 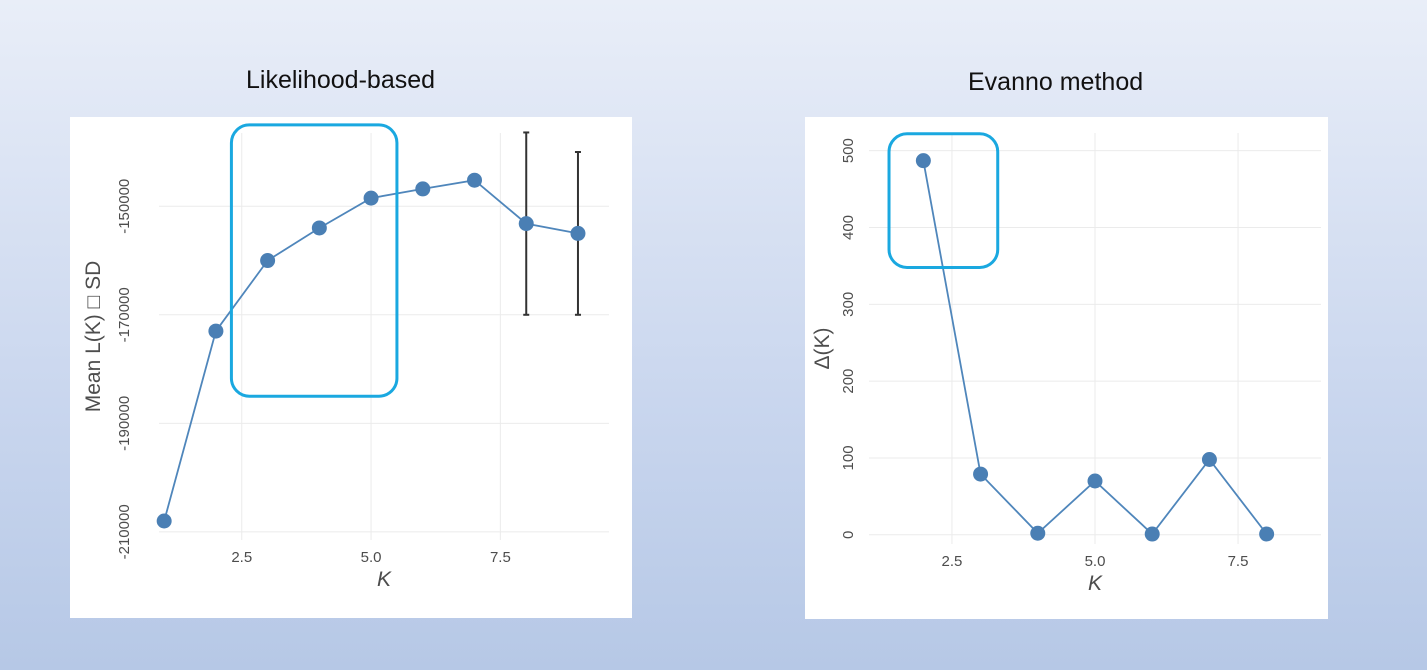 I want to click on y-axis-title: Mean L(K) □ SD, so click(x=93, y=337).